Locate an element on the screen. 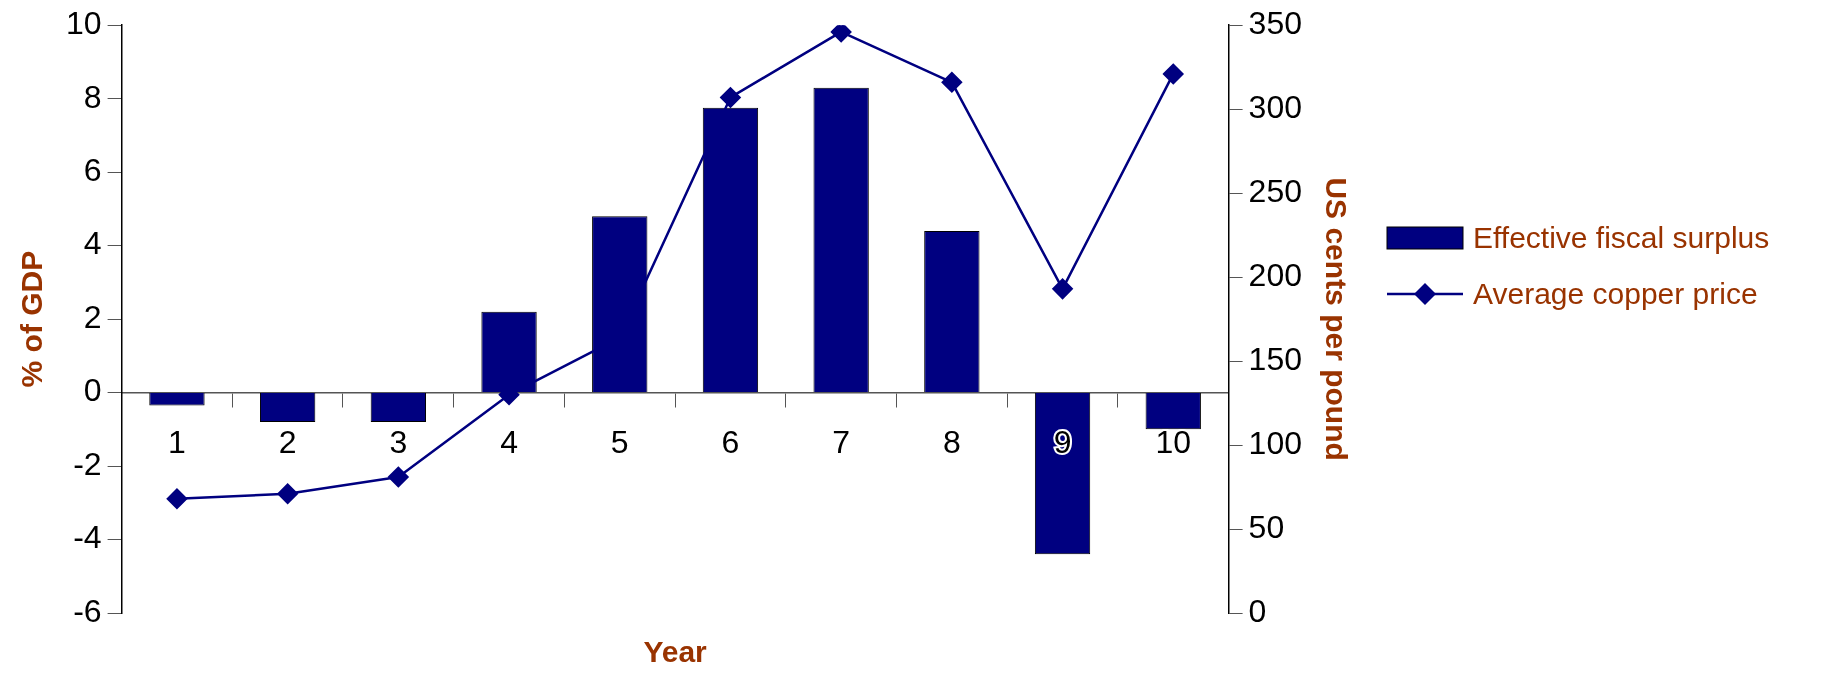  x-tick-label: 9 is located at coordinates (1062, 441).